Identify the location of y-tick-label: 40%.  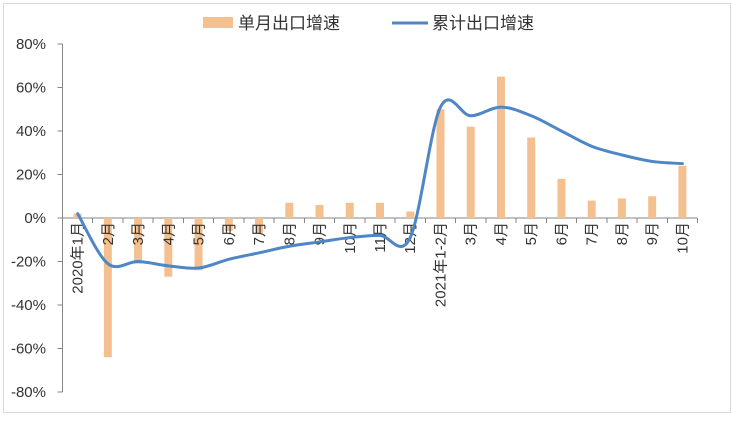
(31, 131).